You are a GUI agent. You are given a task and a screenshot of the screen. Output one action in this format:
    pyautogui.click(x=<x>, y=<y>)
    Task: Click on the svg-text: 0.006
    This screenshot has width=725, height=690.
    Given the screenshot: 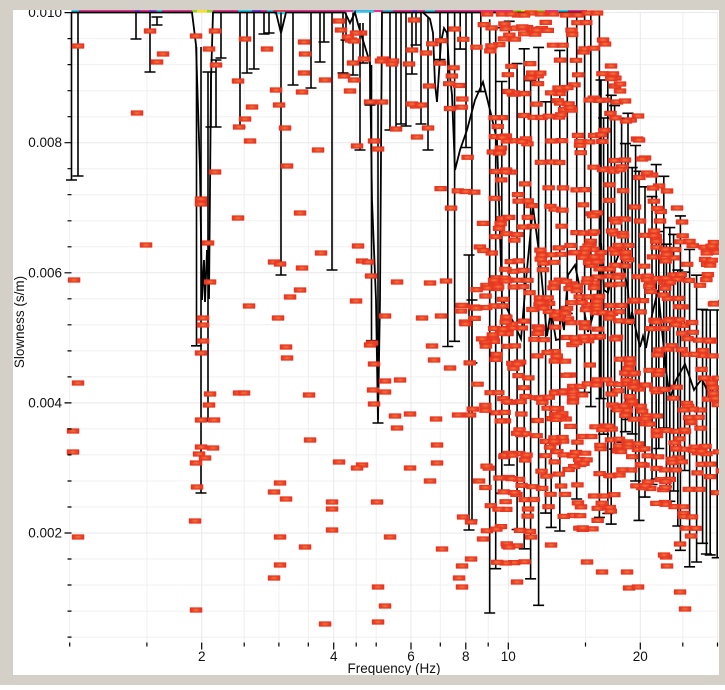 What is the action you would take?
    pyautogui.click(x=45, y=272)
    